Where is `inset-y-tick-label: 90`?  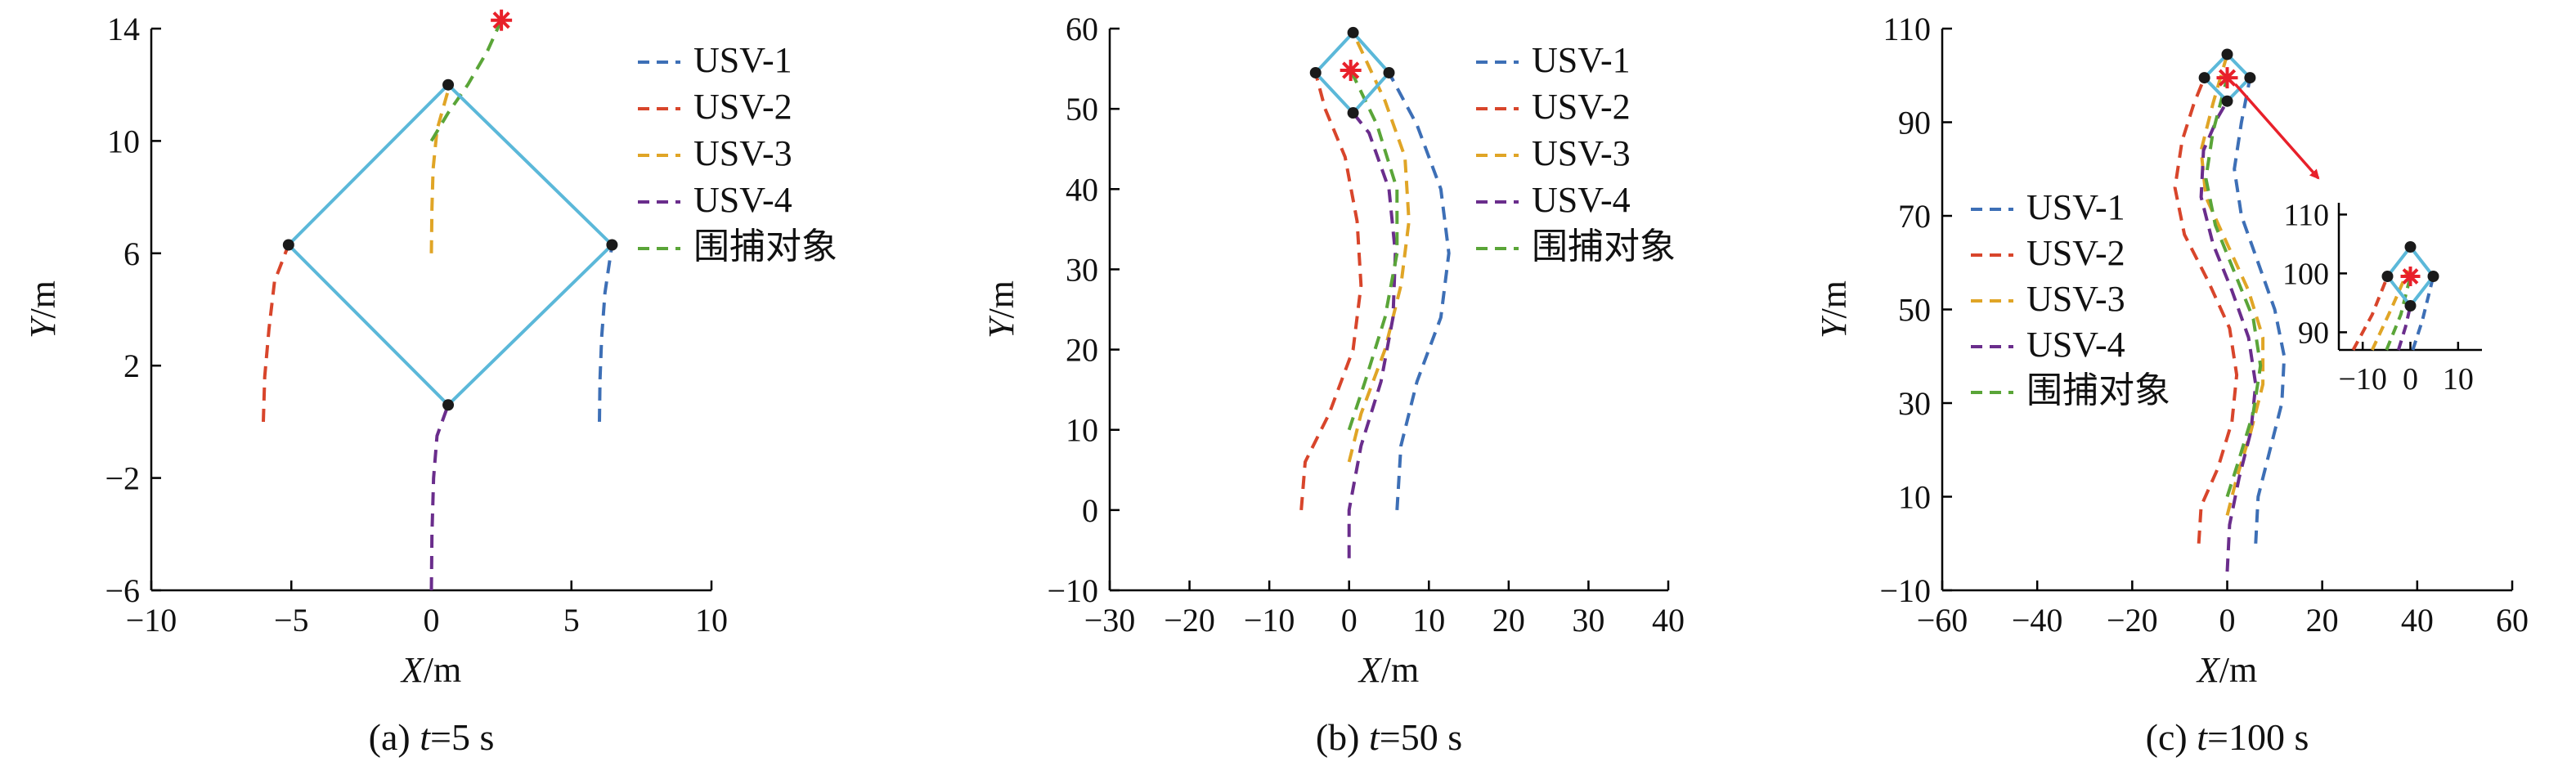 inset-y-tick-label: 90 is located at coordinates (2313, 333).